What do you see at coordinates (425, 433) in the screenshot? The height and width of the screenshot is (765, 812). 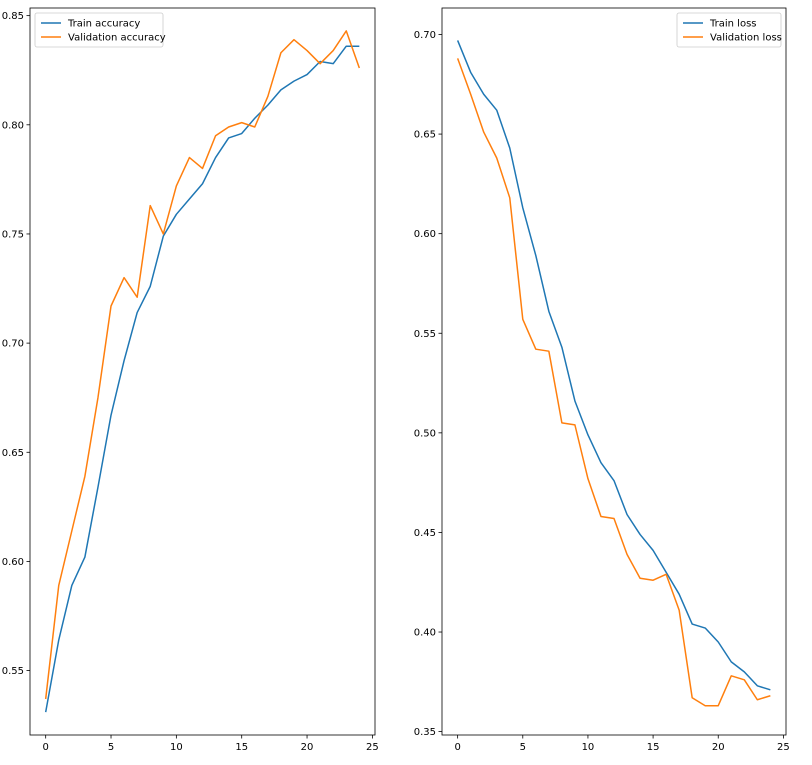 I see `y-tick-label: 0.50` at bounding box center [425, 433].